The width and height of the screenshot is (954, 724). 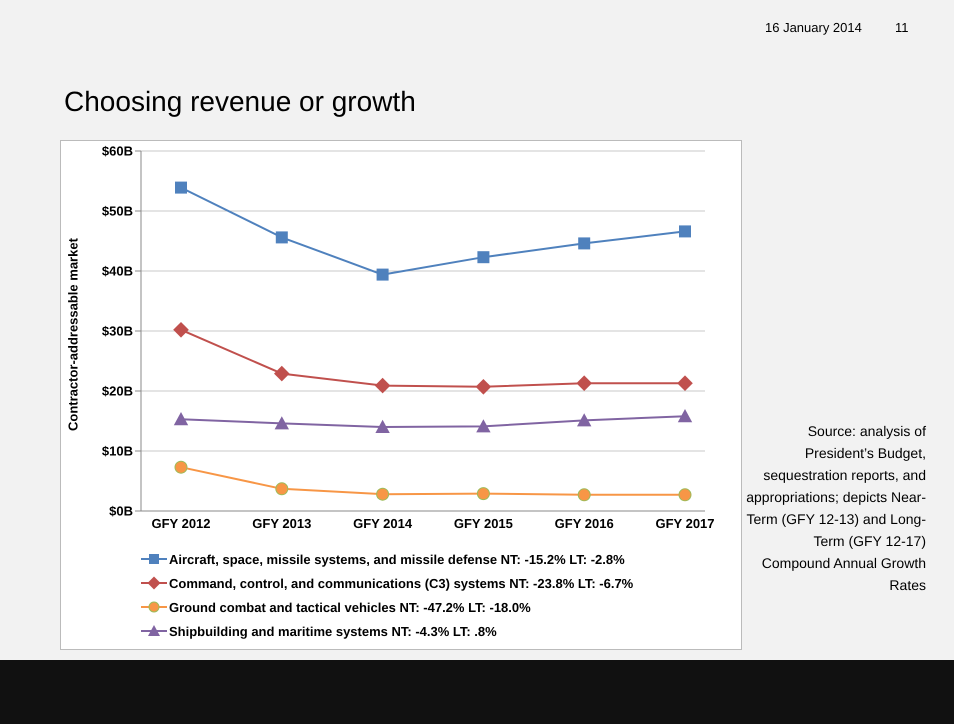 What do you see at coordinates (117, 151) in the screenshot?
I see `y-tick-label: $60B` at bounding box center [117, 151].